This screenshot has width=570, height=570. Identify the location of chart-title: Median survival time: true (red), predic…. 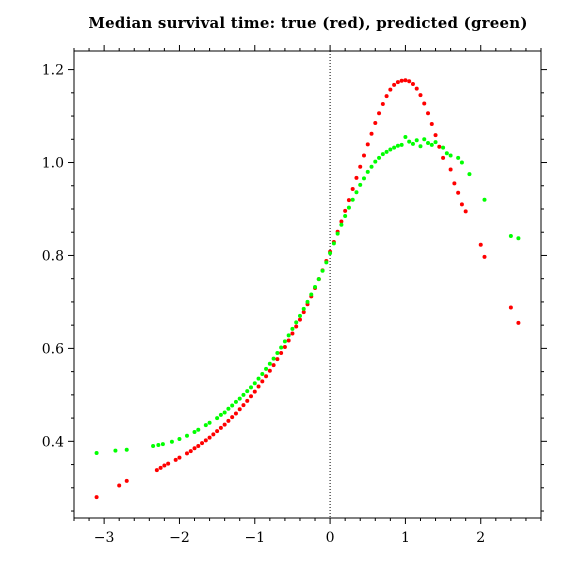
(308, 23).